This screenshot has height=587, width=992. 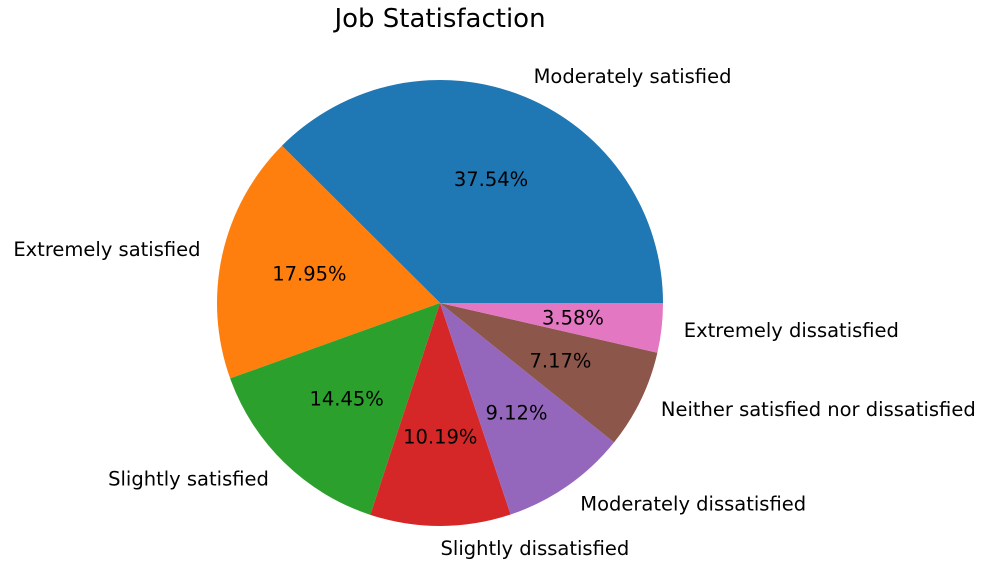 What do you see at coordinates (573, 318) in the screenshot?
I see `percent-label: 3.58%` at bounding box center [573, 318].